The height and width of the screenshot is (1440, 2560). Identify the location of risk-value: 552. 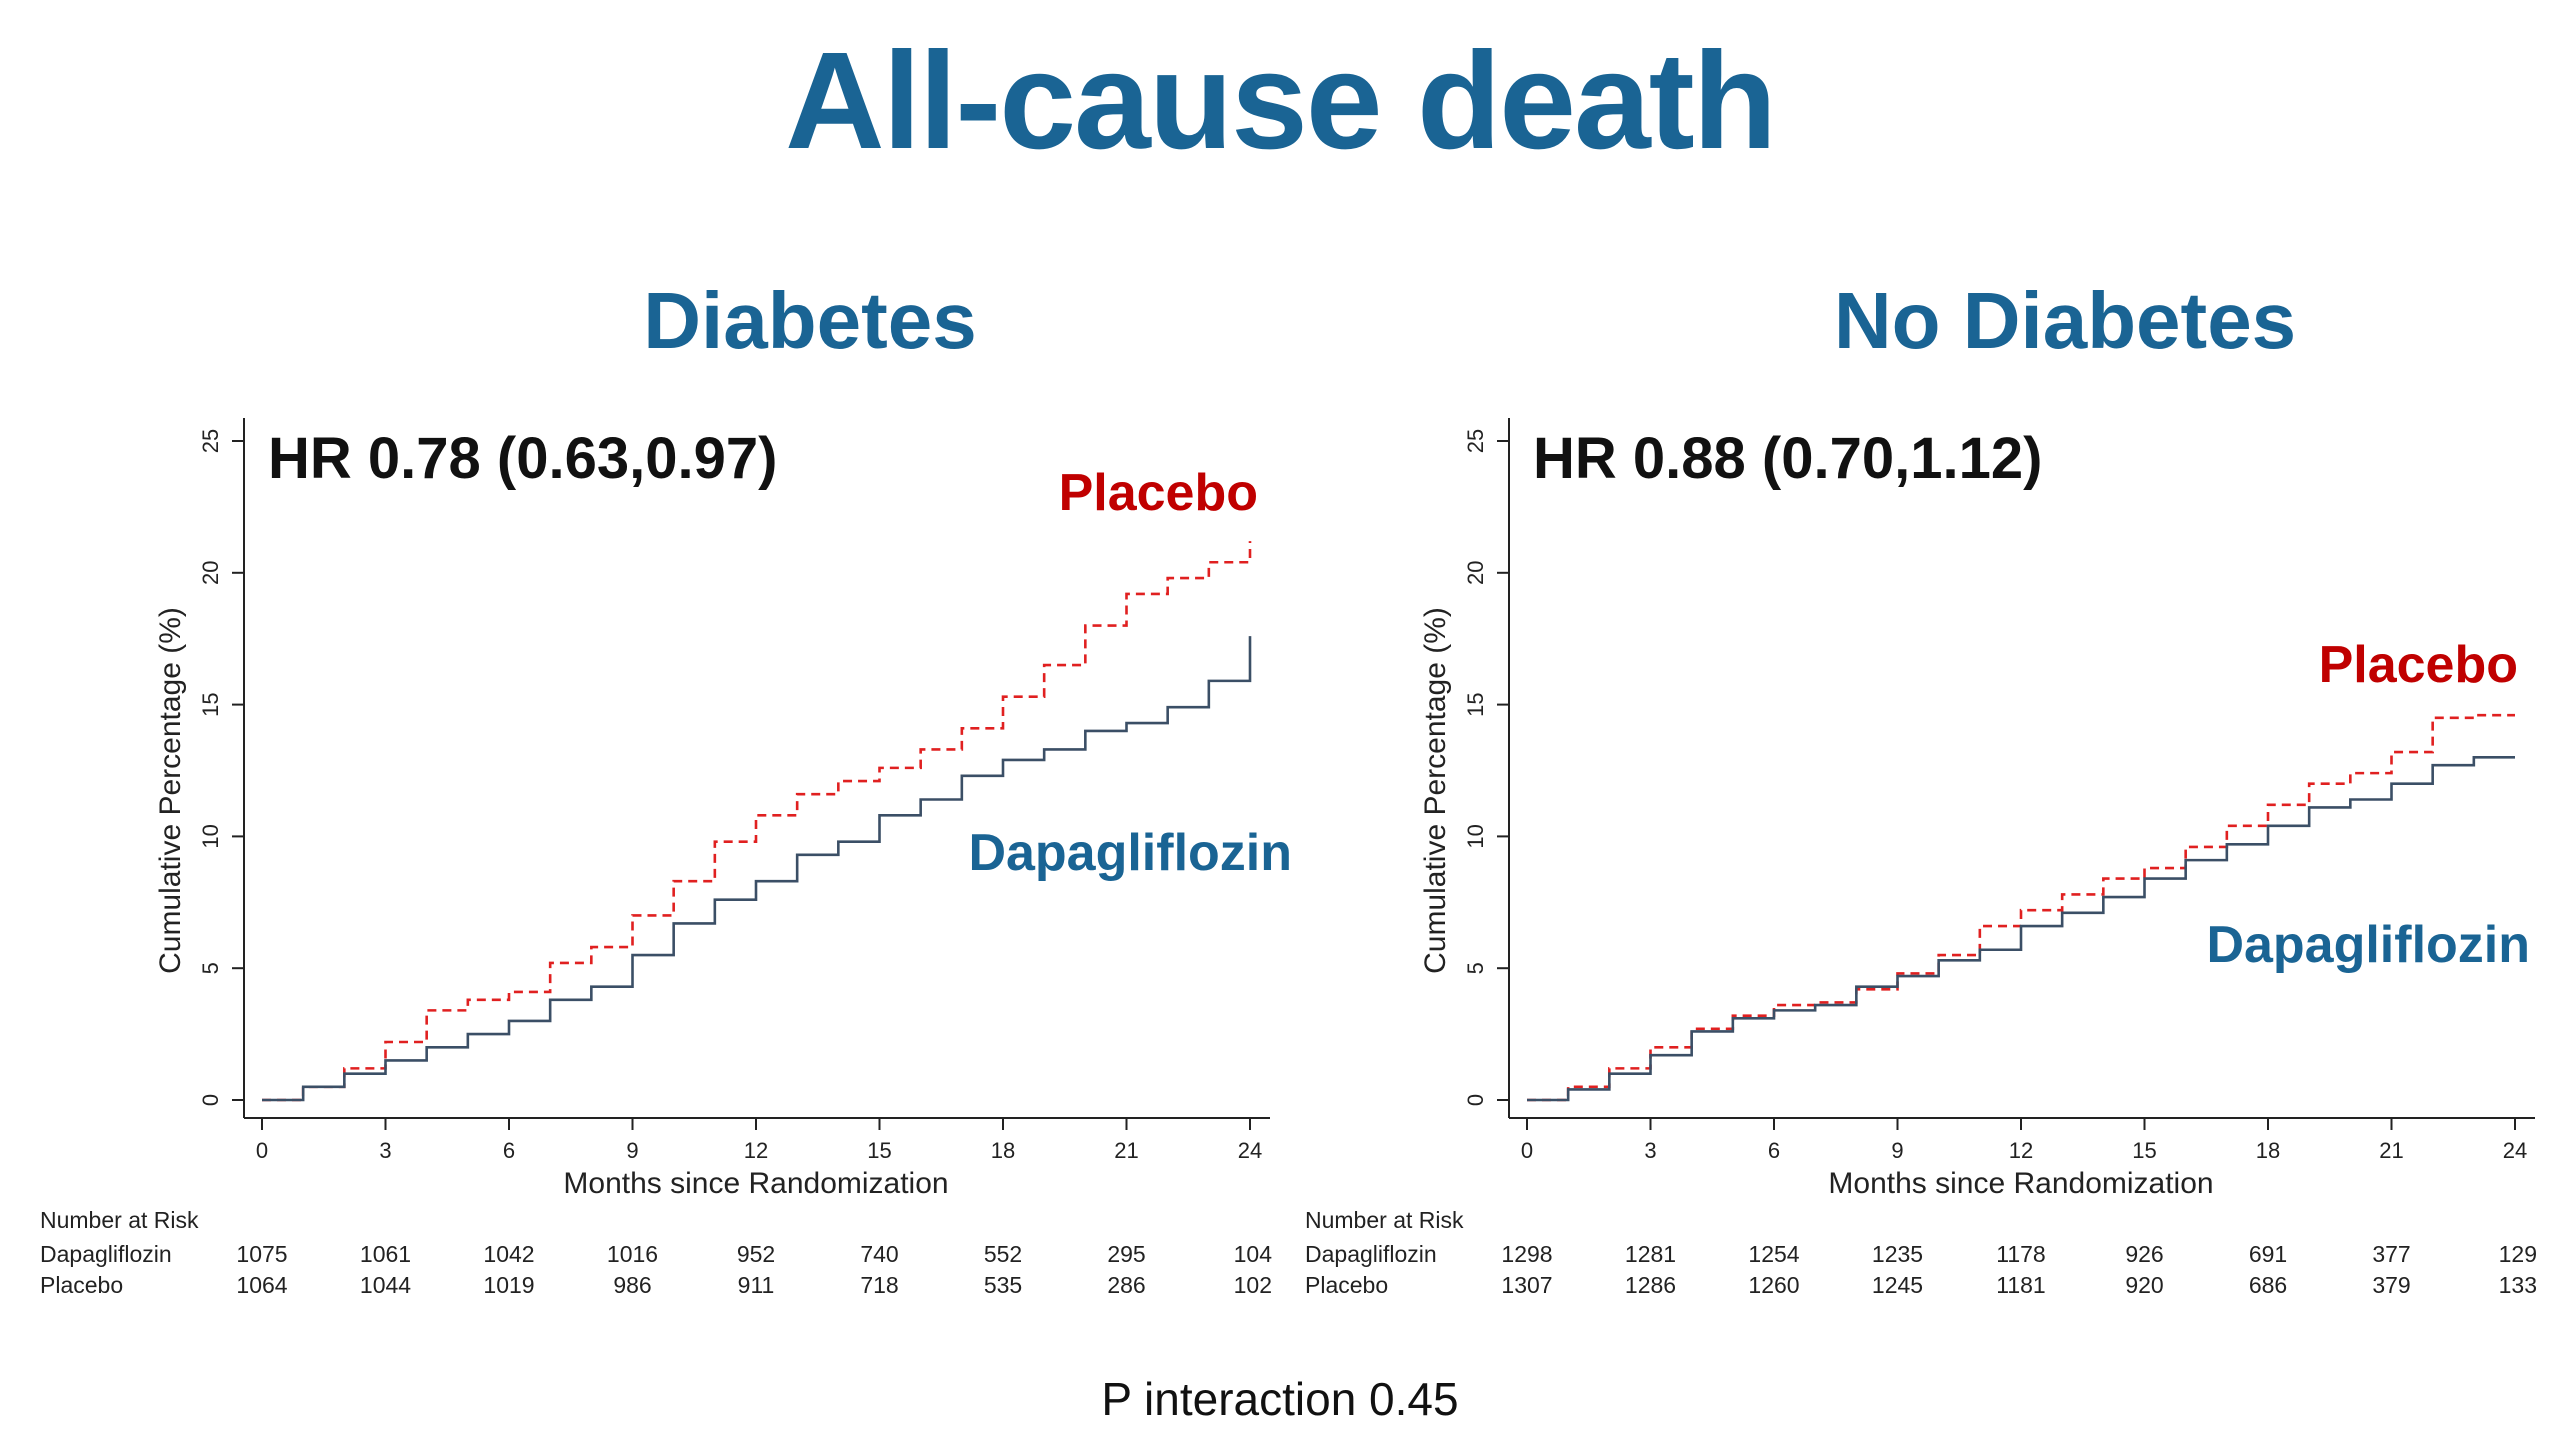
(1003, 1254).